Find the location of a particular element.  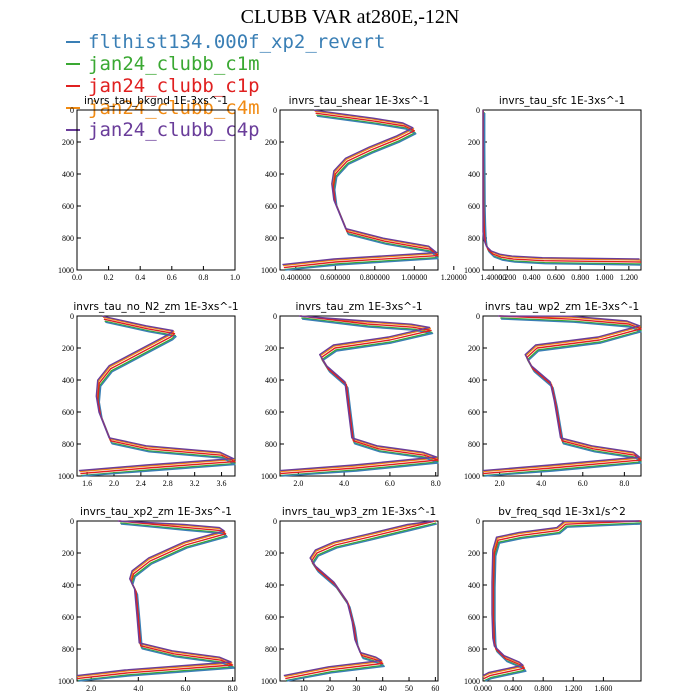

legend-entry: flthist134.000f_xp2_revert is located at coordinates (225, 42).